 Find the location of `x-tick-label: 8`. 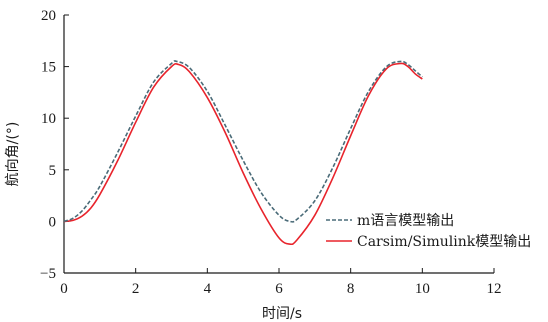

x-tick-label: 8 is located at coordinates (351, 289).